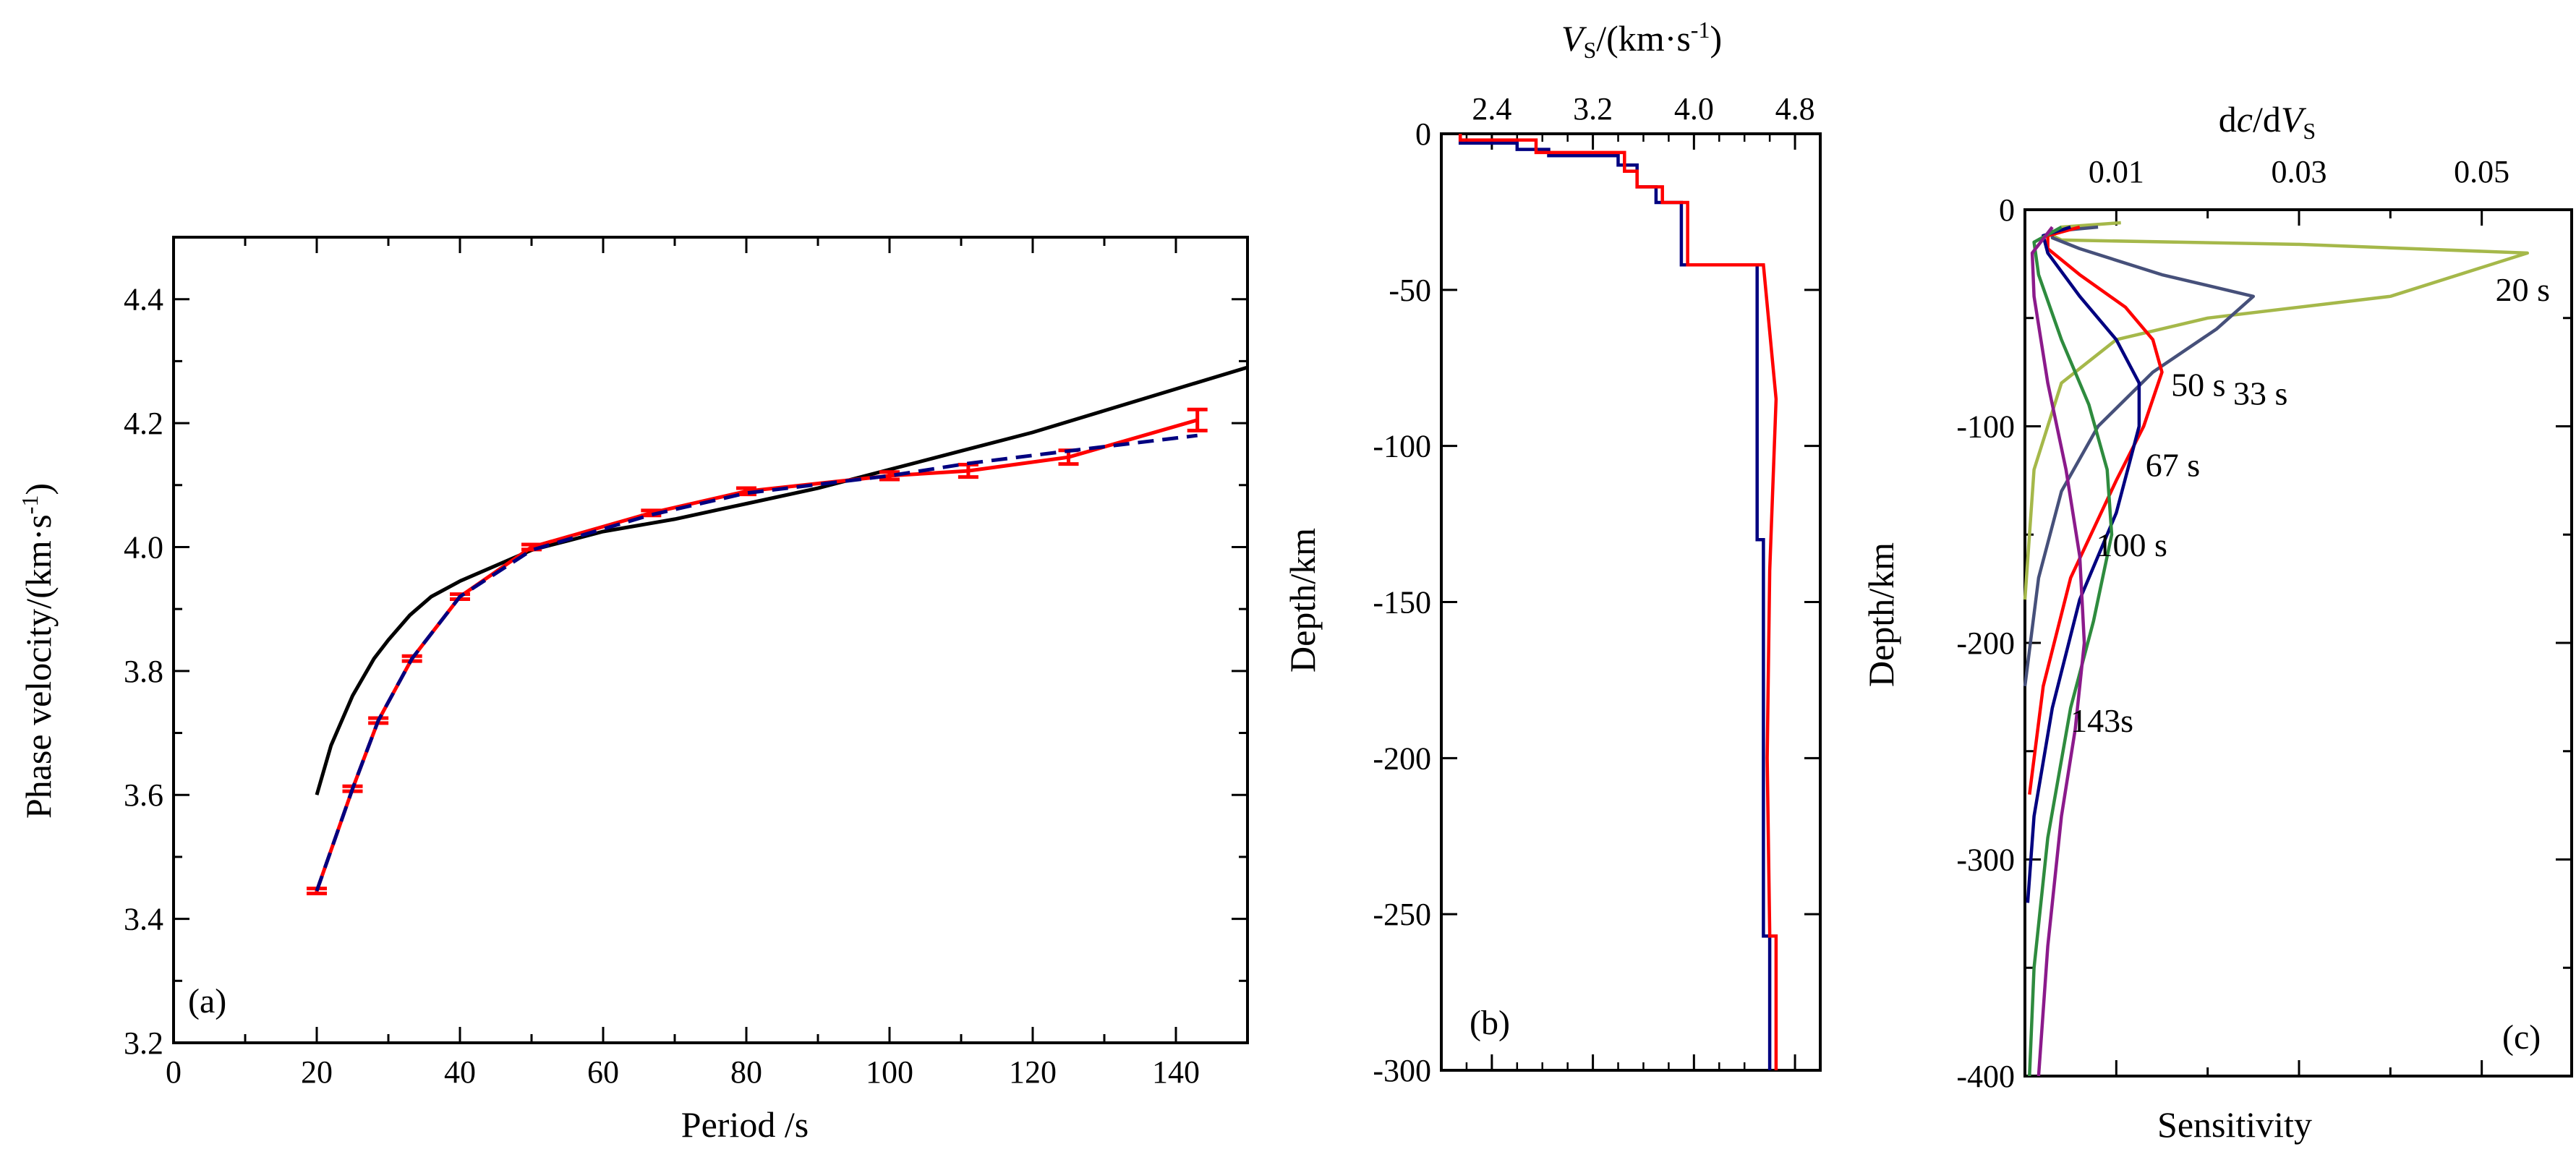 This screenshot has width=2576, height=1152. I want to click on panel-c-x-tick-label: 0.03, so click(2299, 171).